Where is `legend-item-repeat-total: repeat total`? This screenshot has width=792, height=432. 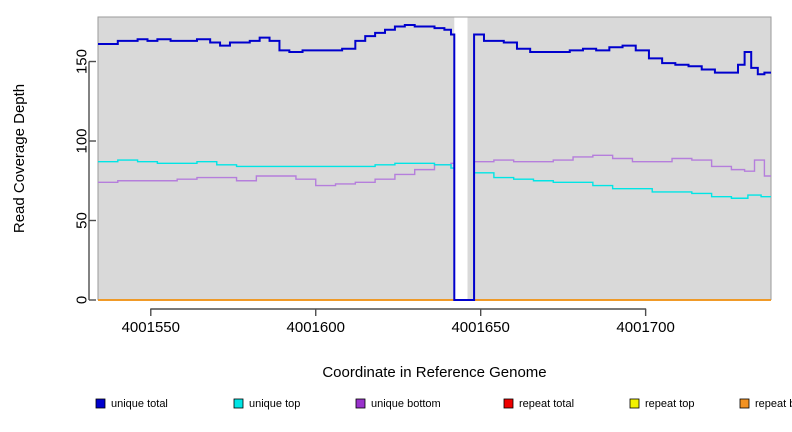
legend-item-repeat-total: repeat total is located at coordinates (538, 404).